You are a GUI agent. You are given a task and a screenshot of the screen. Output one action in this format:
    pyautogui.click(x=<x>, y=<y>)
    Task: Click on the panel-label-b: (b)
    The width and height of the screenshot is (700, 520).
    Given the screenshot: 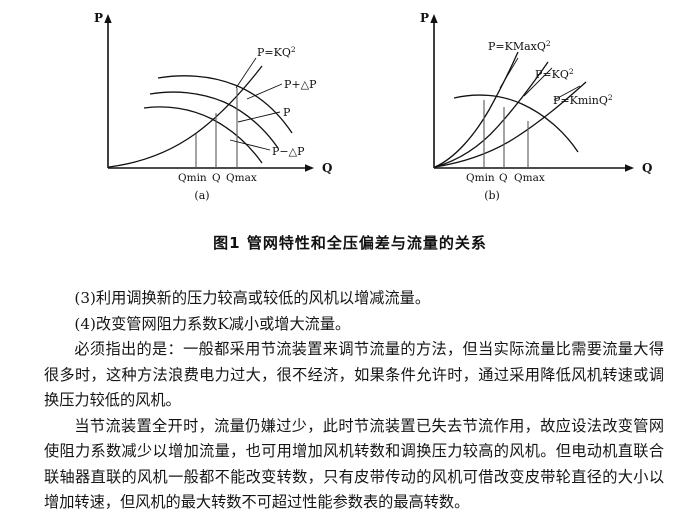 What is the action you would take?
    pyautogui.click(x=492, y=195)
    